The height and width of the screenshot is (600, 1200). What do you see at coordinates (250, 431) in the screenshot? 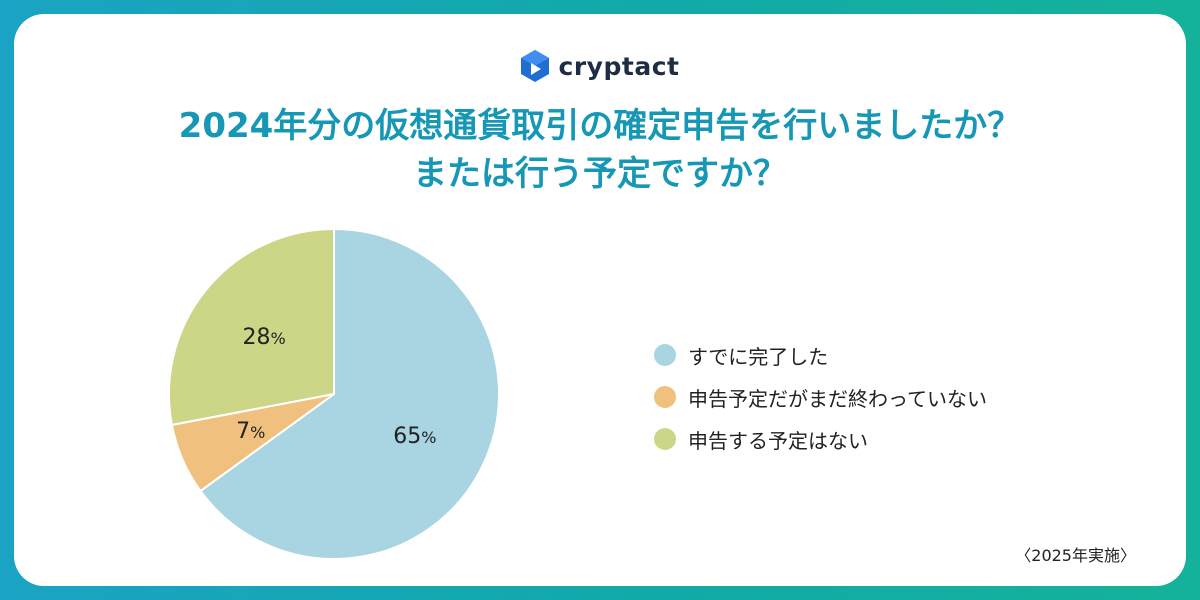
I see `pie-data-label: 7%` at bounding box center [250, 431].